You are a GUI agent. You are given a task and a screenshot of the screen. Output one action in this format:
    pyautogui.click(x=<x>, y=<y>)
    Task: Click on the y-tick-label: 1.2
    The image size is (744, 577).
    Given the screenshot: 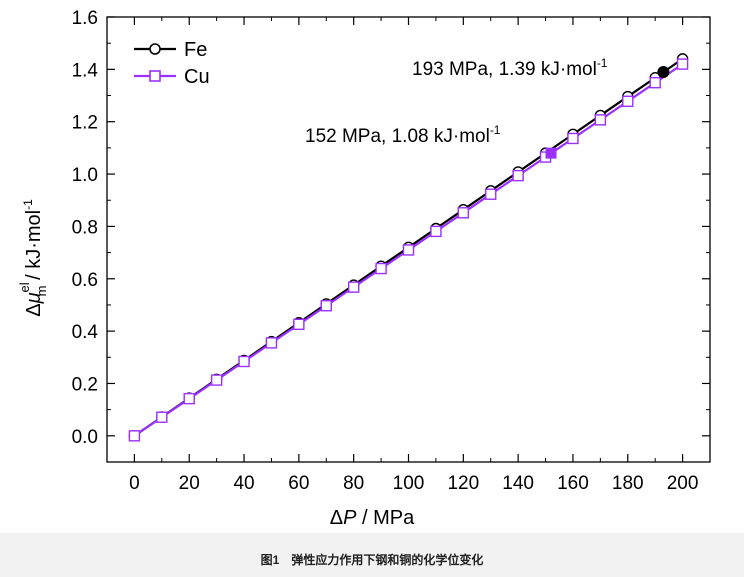 What is the action you would take?
    pyautogui.click(x=85, y=123)
    